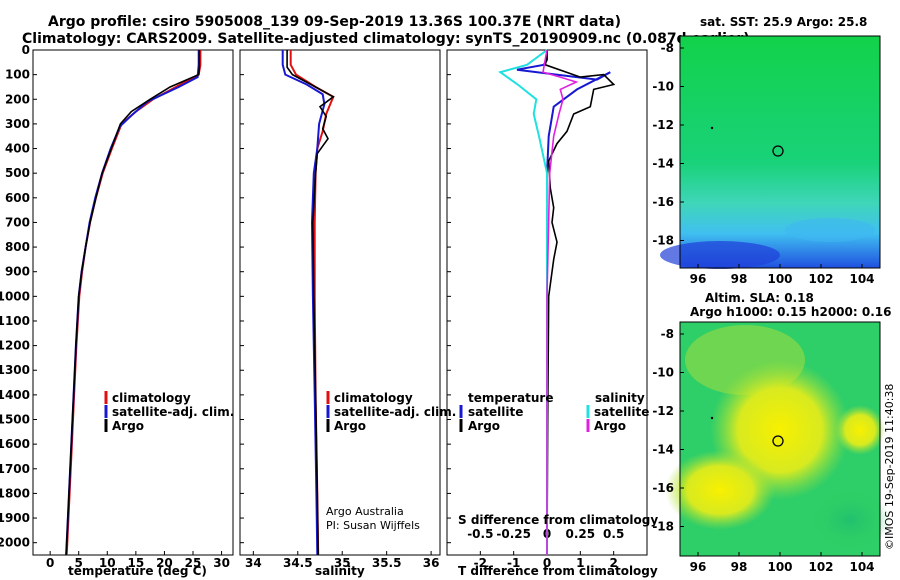 The width and height of the screenshot is (900, 580). What do you see at coordinates (663, 450) in the screenshot?
I see `map-y-tick-label: -14` at bounding box center [663, 450].